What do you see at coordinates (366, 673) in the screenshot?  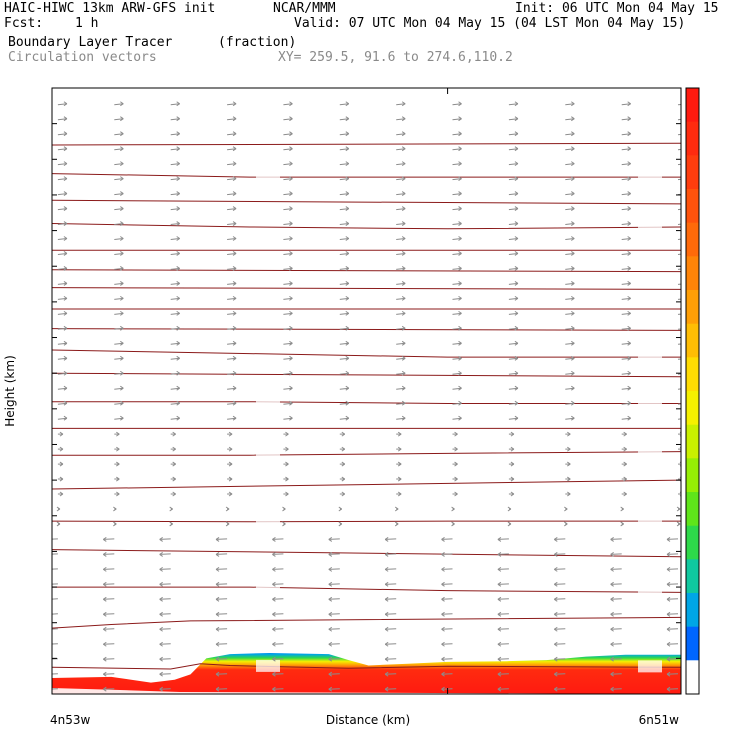 I see `tracer-region` at bounding box center [366, 673].